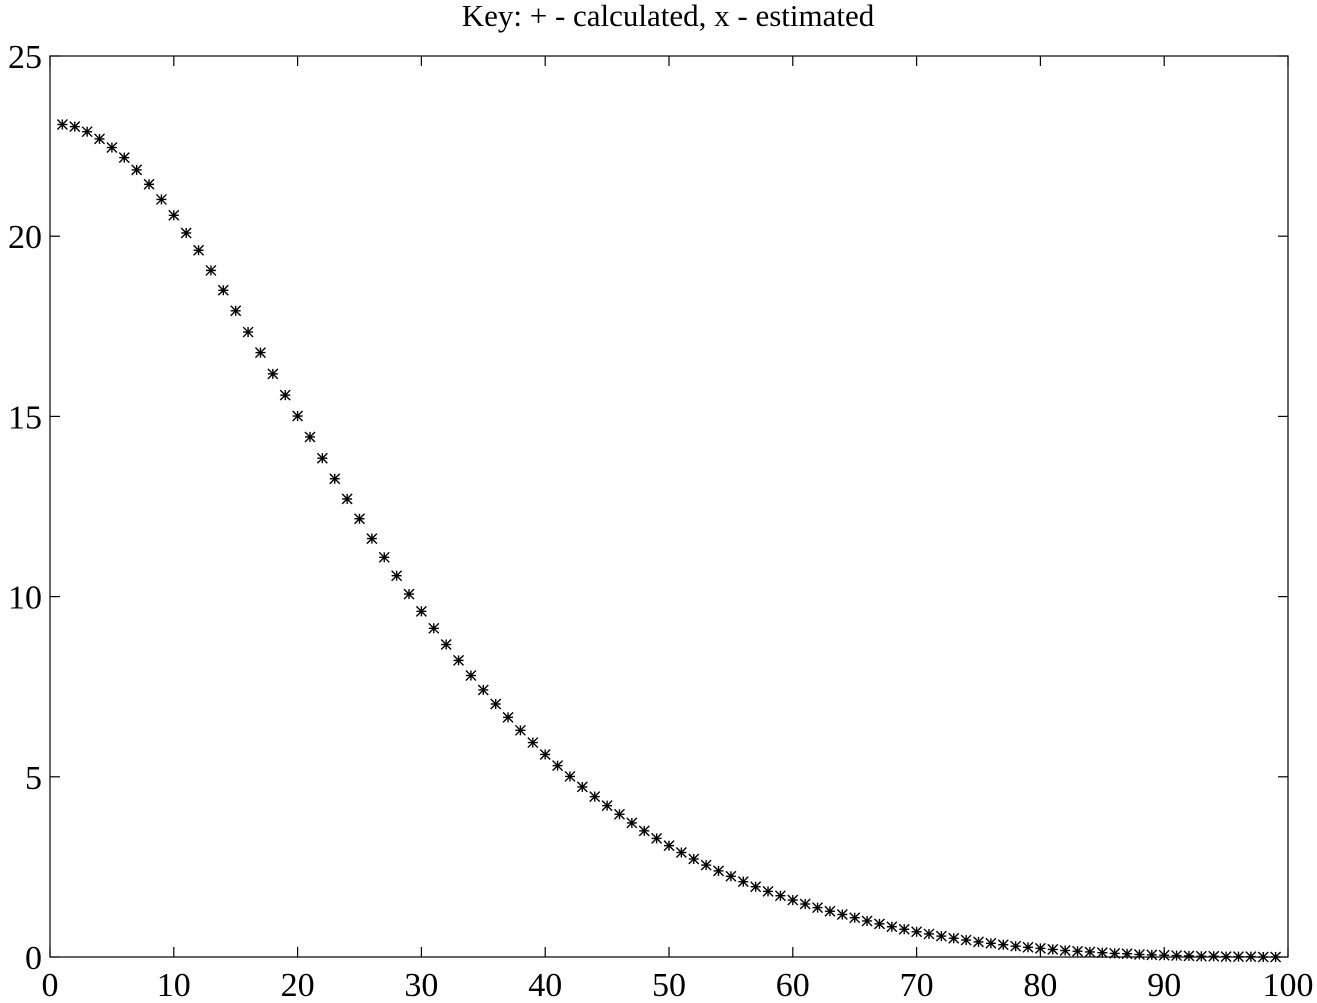 Image resolution: width=1317 pixels, height=1003 pixels. I want to click on x-tick-label: 30, so click(421, 985).